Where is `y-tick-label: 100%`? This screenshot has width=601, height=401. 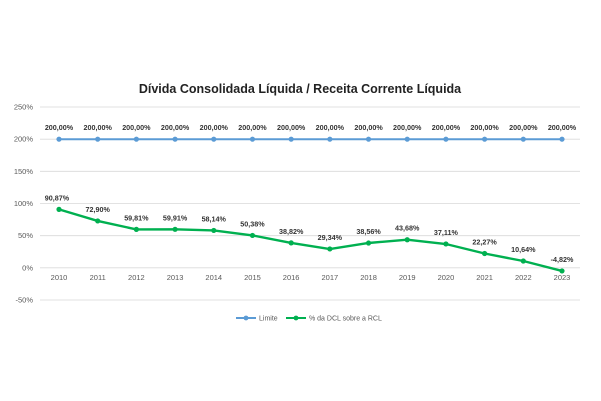
y-tick-label: 100% is located at coordinates (24, 203).